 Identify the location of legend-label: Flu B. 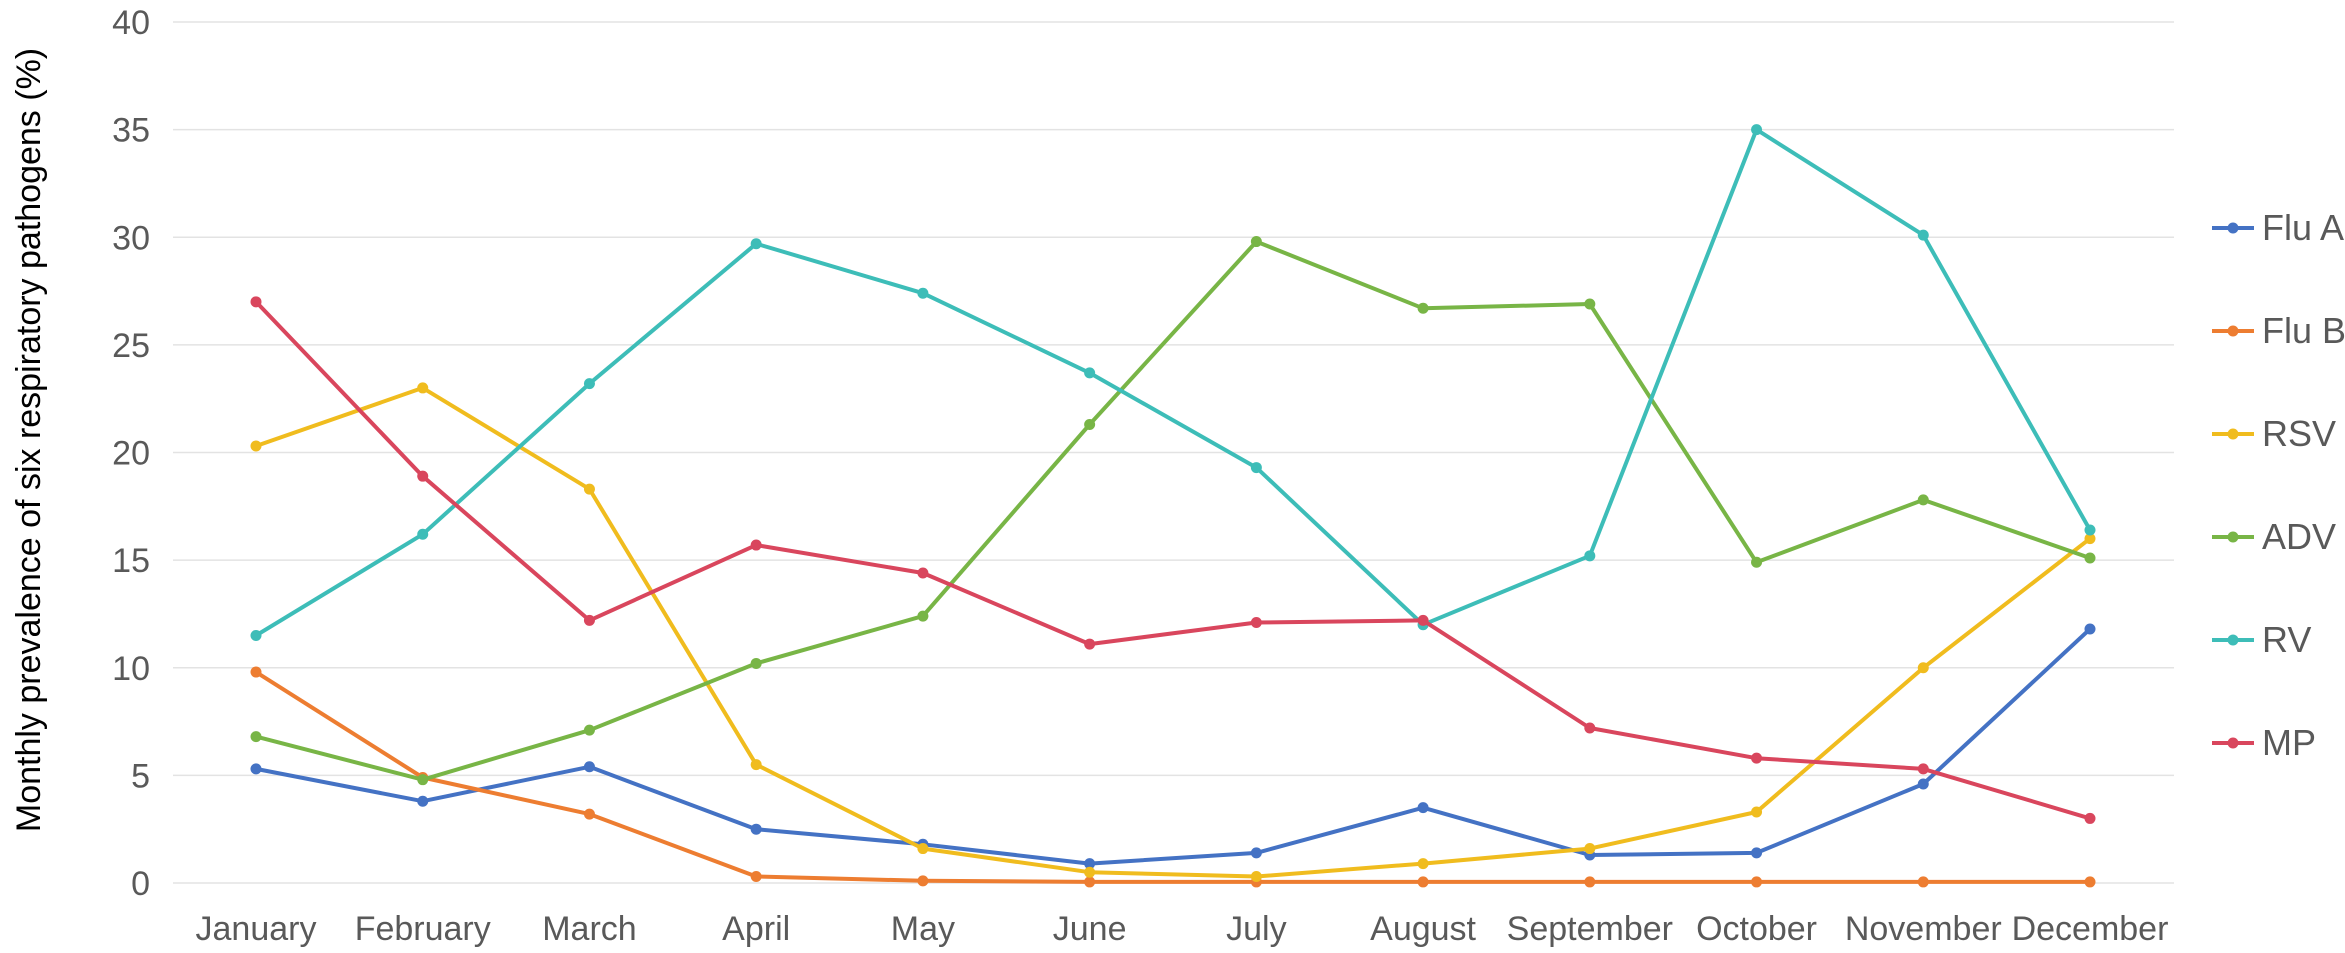
(2303, 330).